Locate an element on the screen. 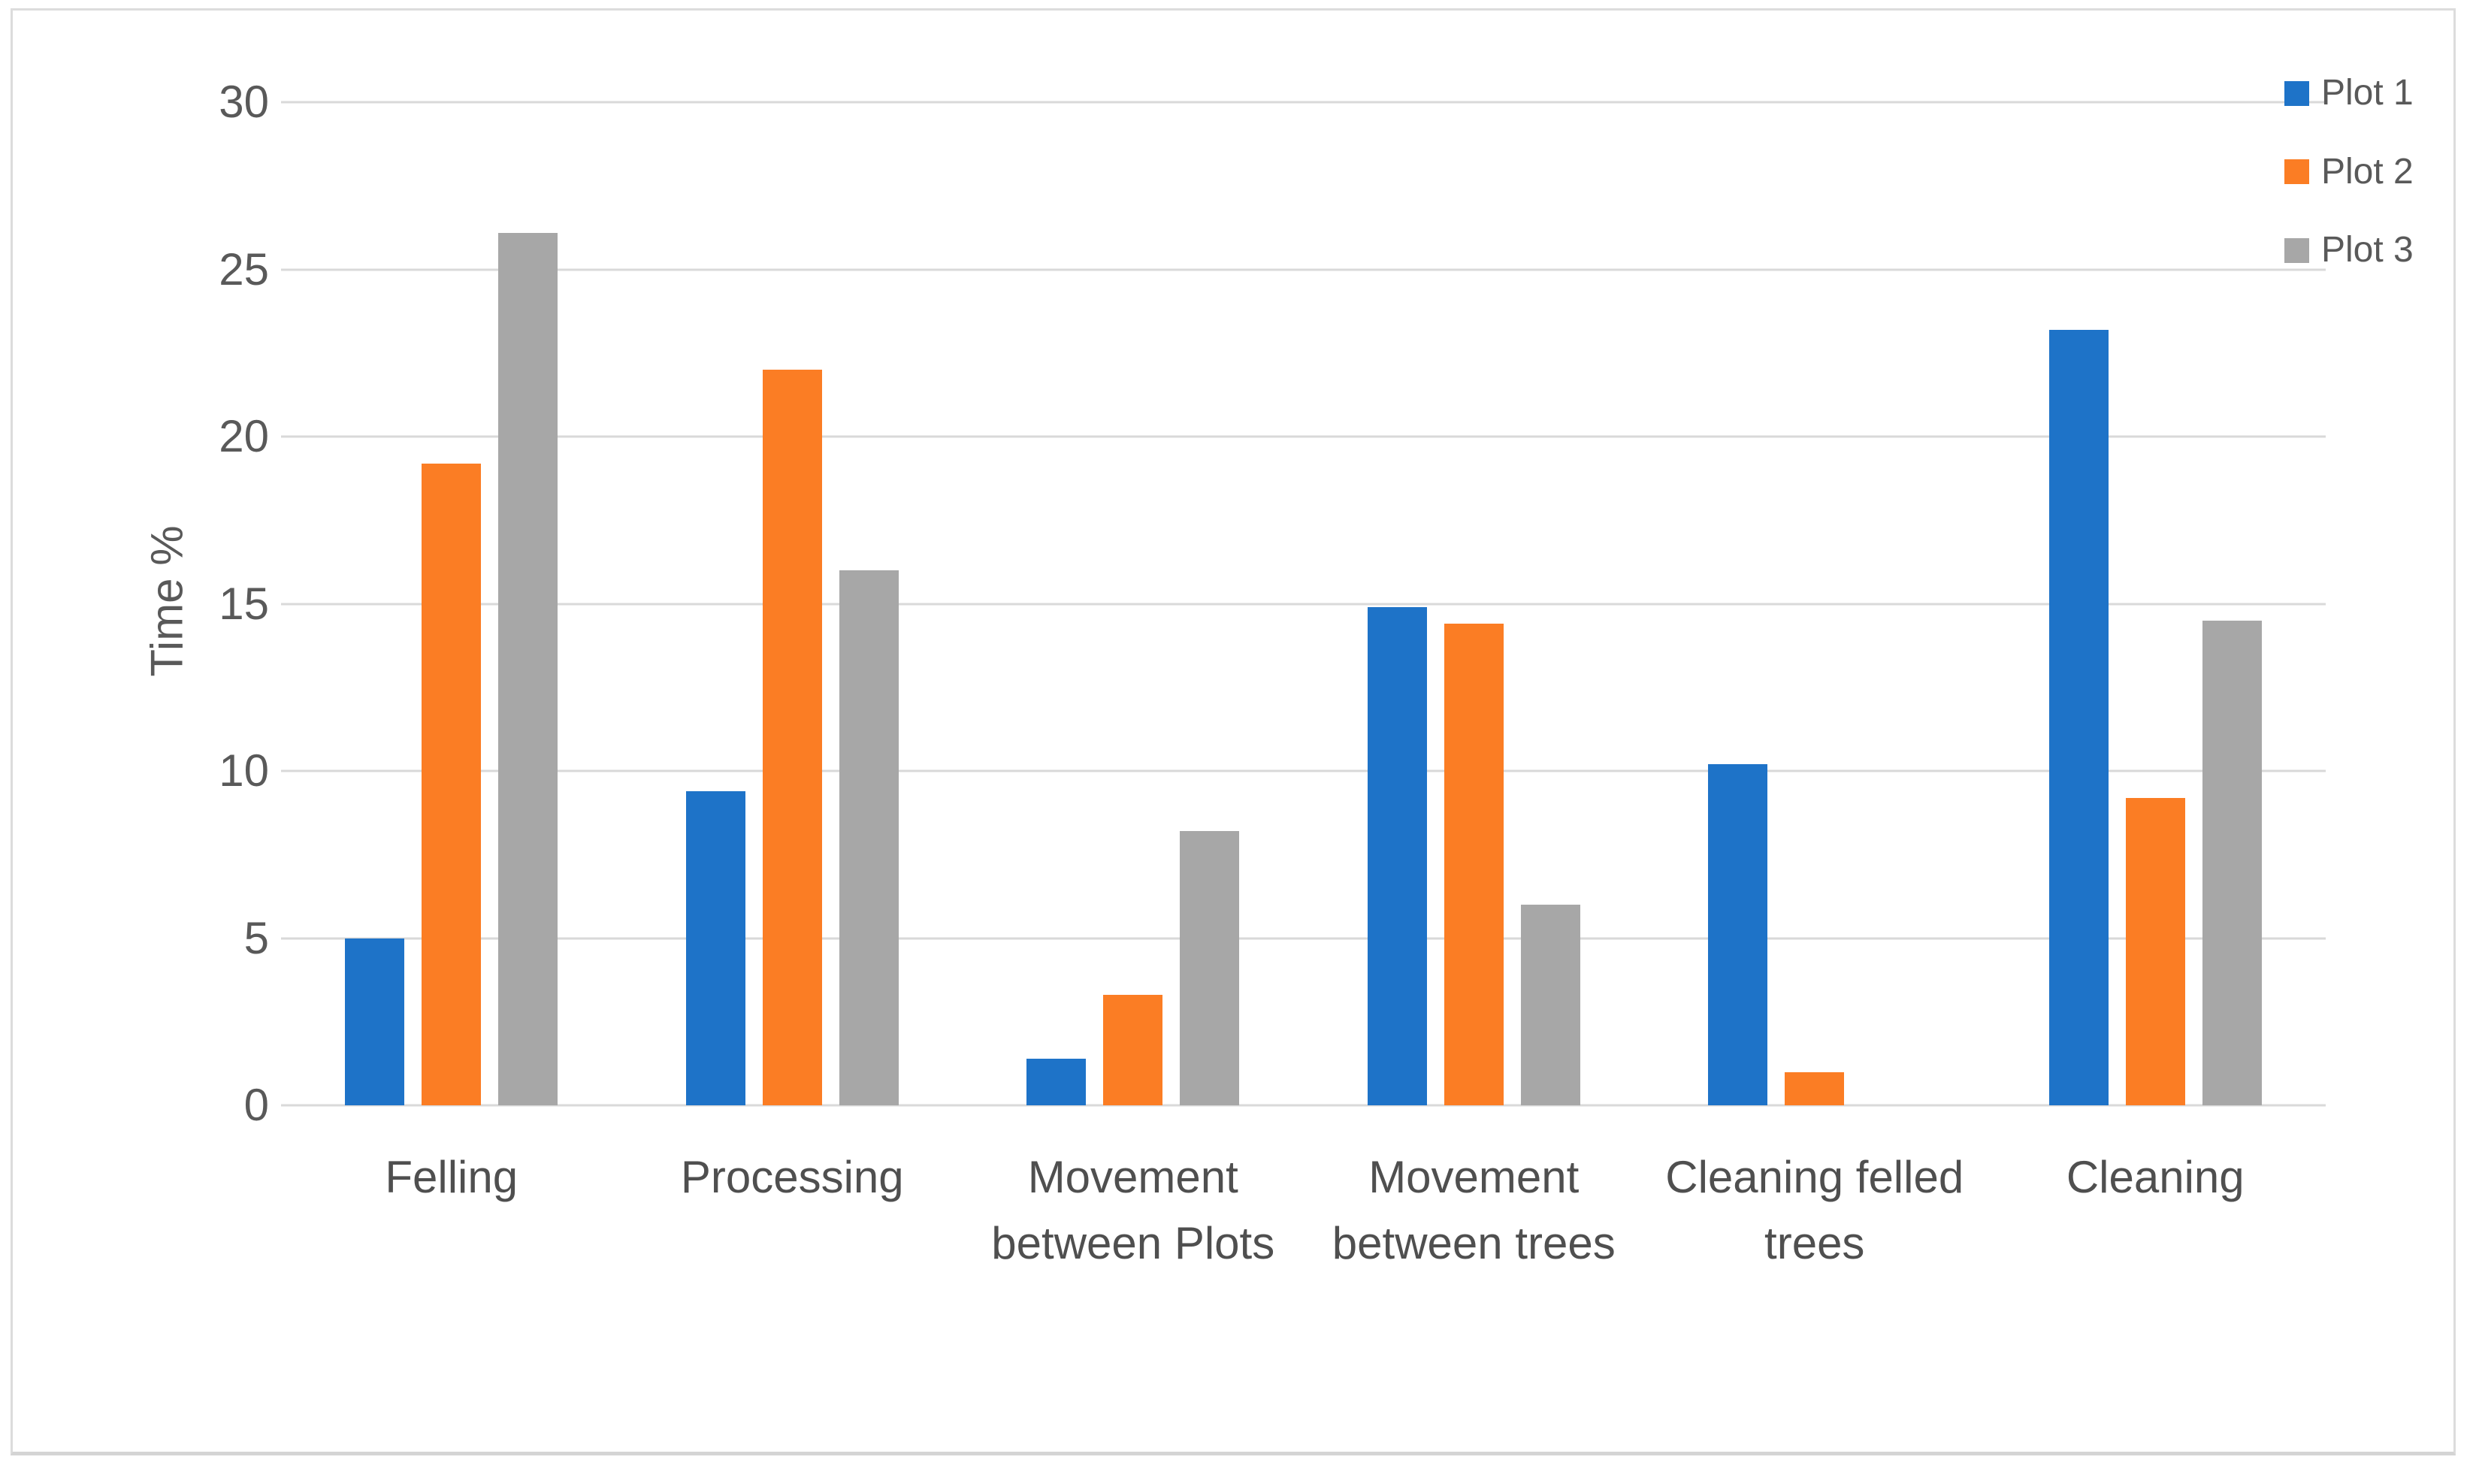  y-tick-label-30: 30 is located at coordinates (244, 102).